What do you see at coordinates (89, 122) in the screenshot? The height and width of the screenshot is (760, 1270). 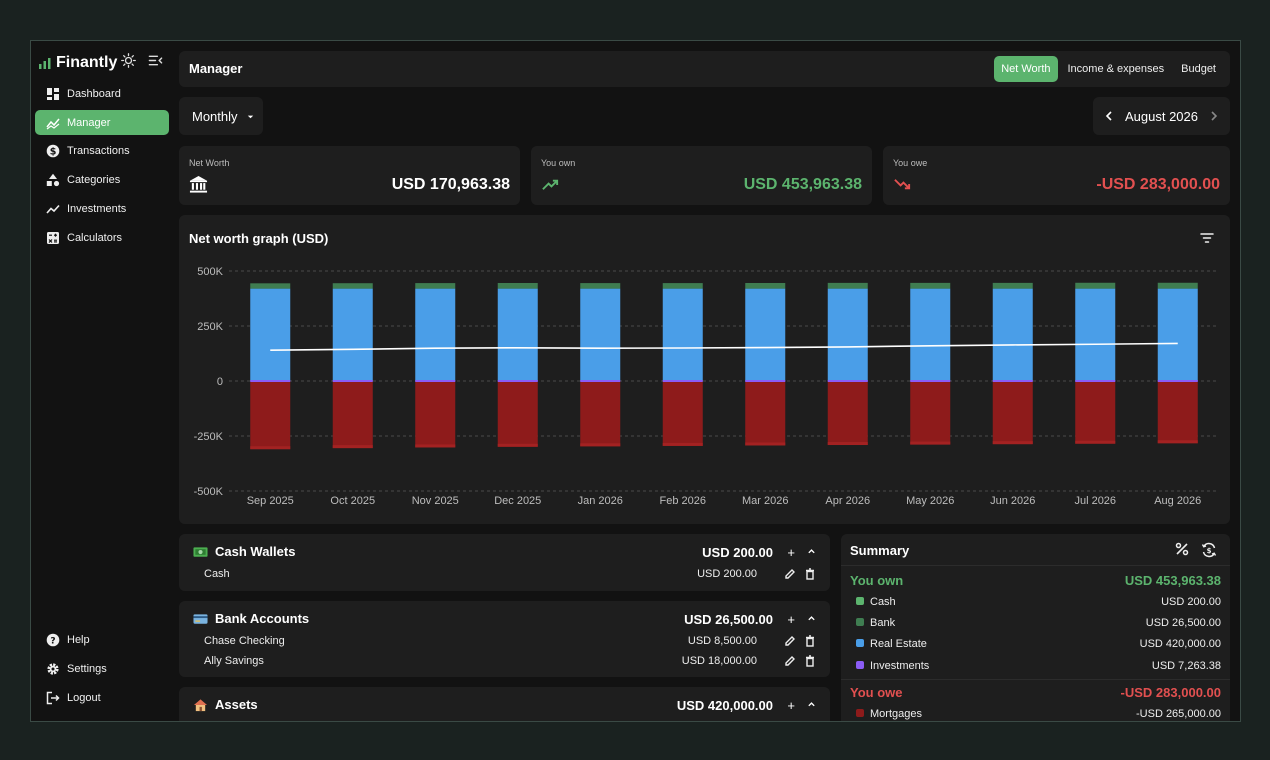 I see `sidebar-item-label: Manager` at bounding box center [89, 122].